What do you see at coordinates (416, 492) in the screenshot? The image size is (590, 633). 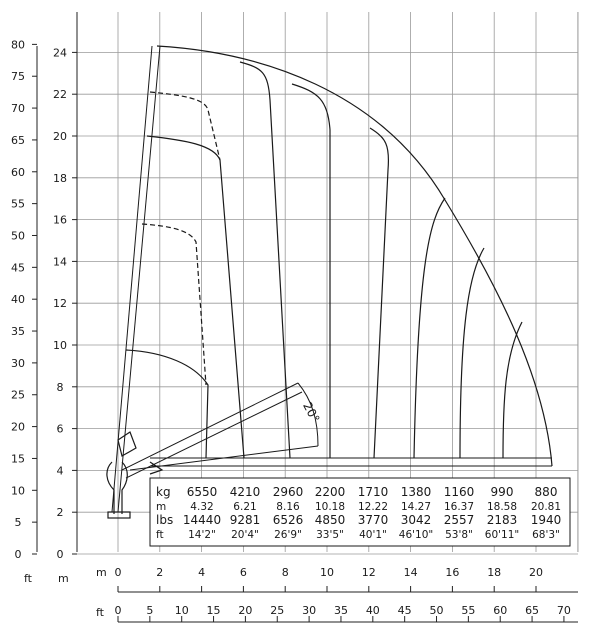 I see `load-table-cell: 1380` at bounding box center [416, 492].